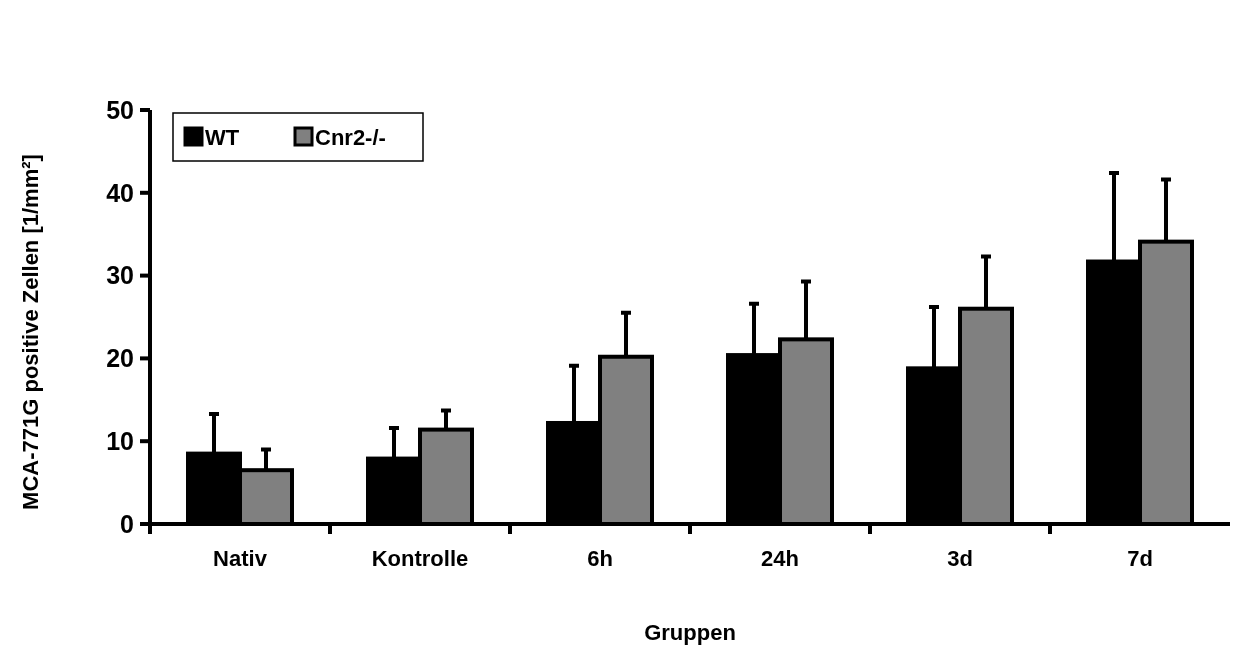 This screenshot has height=648, width=1236. Describe the element at coordinates (960, 558) in the screenshot. I see `x-tick-label: 3d` at that location.